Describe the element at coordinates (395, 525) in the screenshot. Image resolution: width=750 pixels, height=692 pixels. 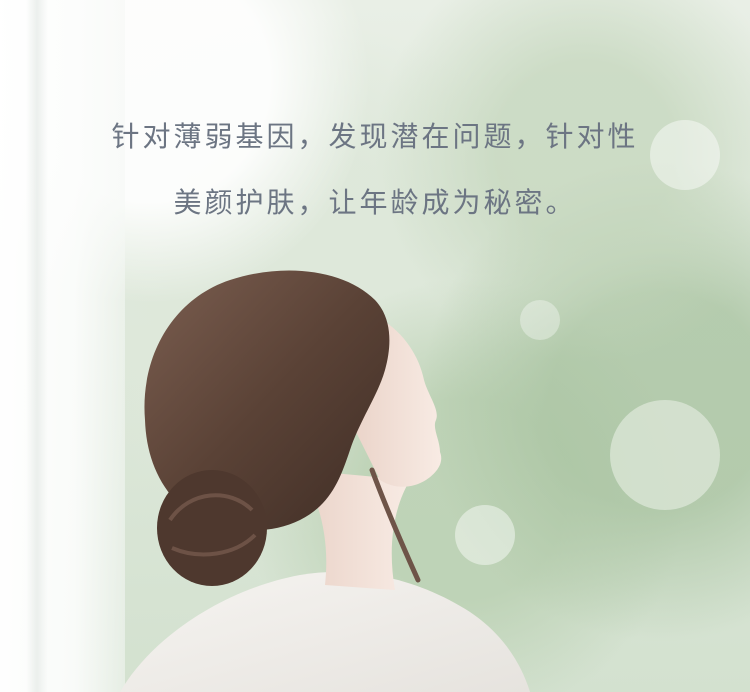
I see `hair-strand` at that location.